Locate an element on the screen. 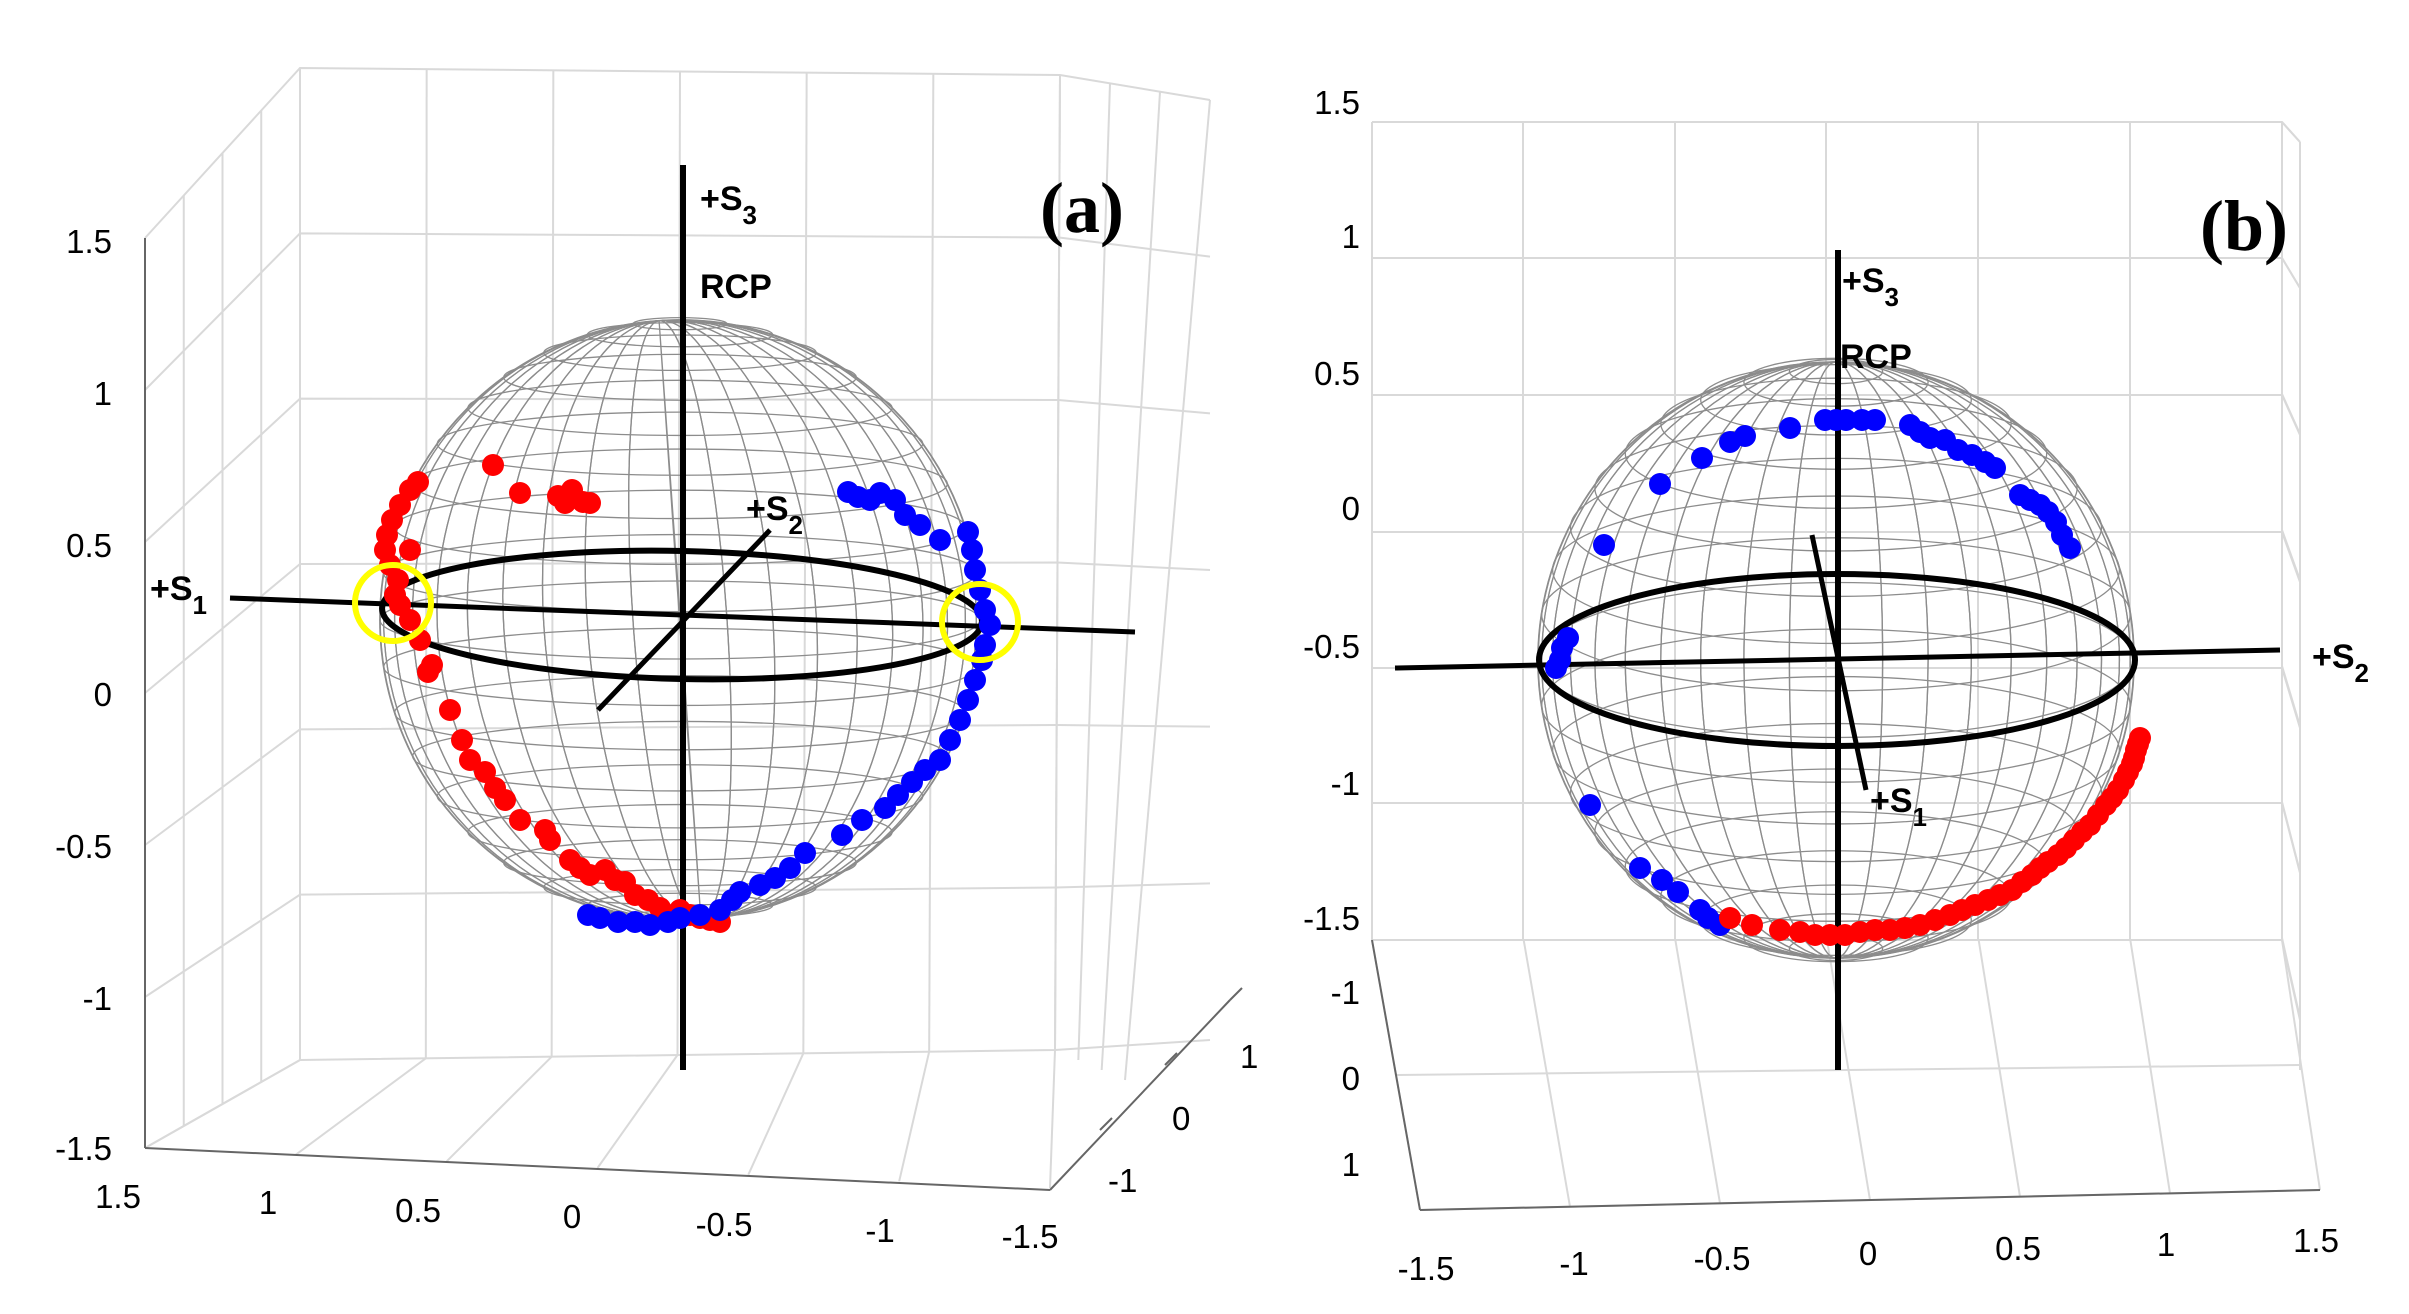  b-s2-sub: 2 is located at coordinates (2362, 673).